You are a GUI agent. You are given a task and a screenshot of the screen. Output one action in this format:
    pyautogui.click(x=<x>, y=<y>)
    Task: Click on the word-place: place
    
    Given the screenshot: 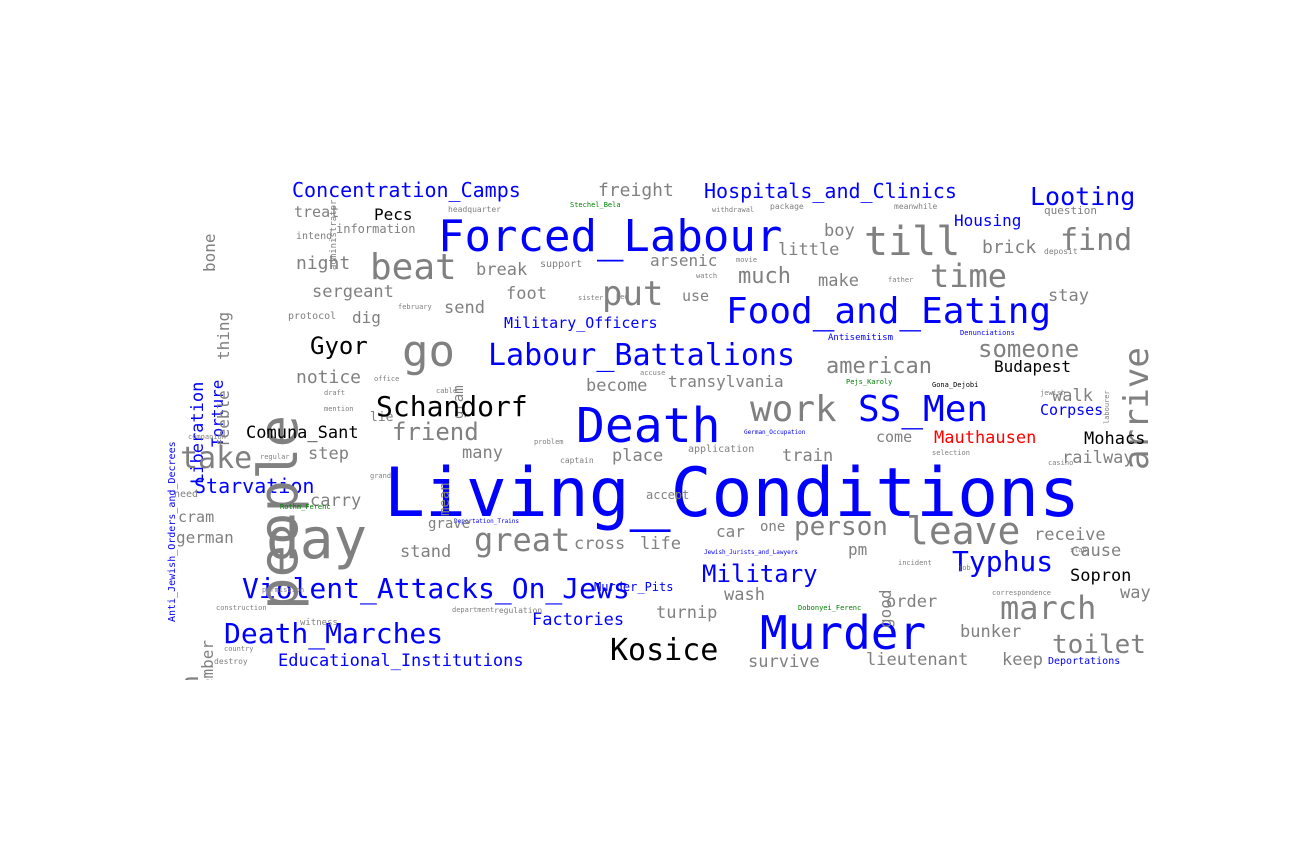 What is the action you would take?
    pyautogui.click(x=638, y=456)
    